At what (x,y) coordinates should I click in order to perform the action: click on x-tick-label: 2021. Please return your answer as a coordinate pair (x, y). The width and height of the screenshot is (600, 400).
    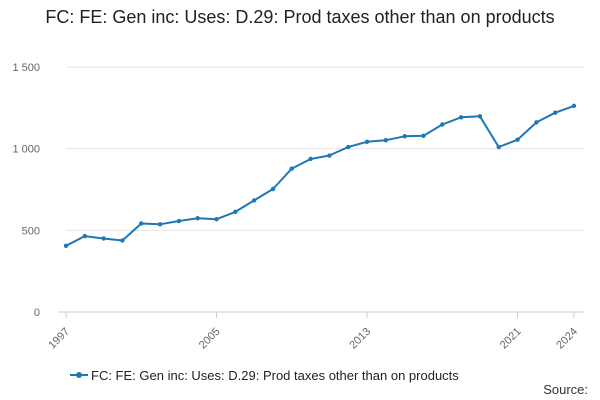
    Looking at the image, I should click on (511, 339).